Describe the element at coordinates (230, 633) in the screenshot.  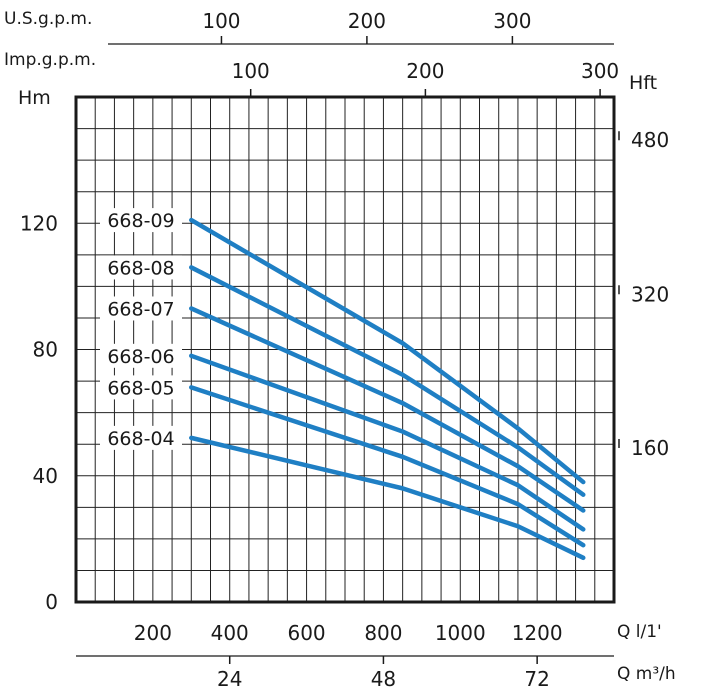
I see `x-tick-label: 400` at that location.